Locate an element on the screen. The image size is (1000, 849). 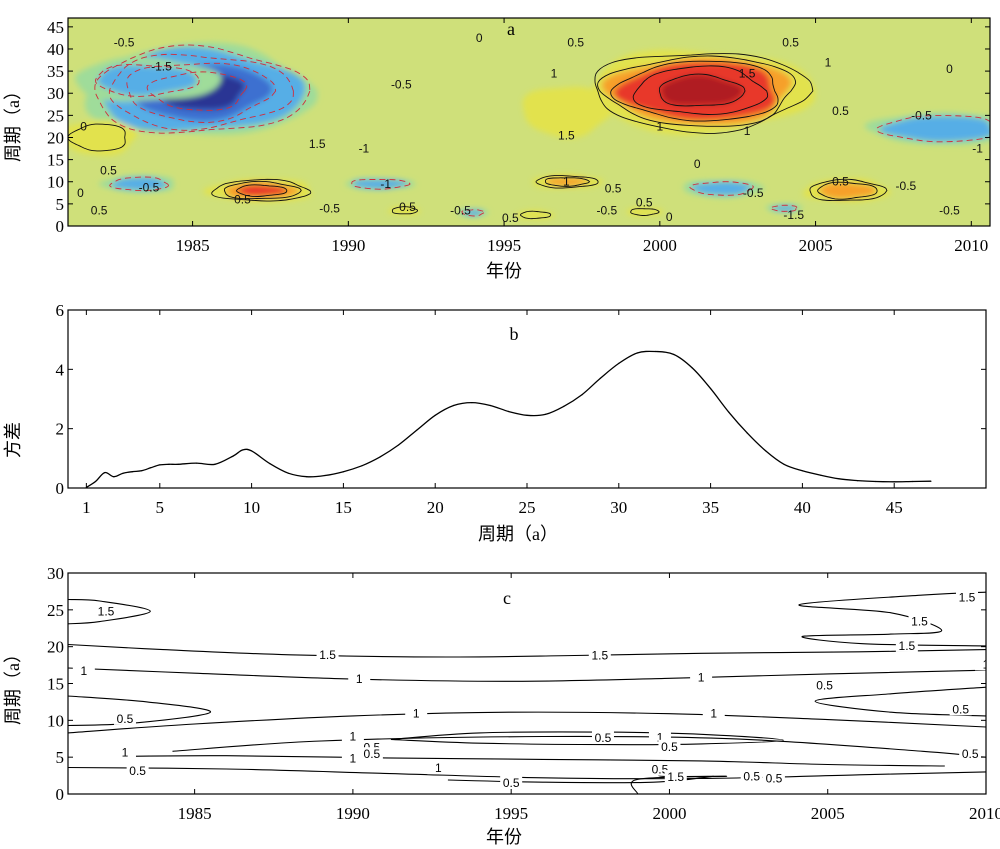
y-tick-label: 35 is located at coordinates (55, 71).